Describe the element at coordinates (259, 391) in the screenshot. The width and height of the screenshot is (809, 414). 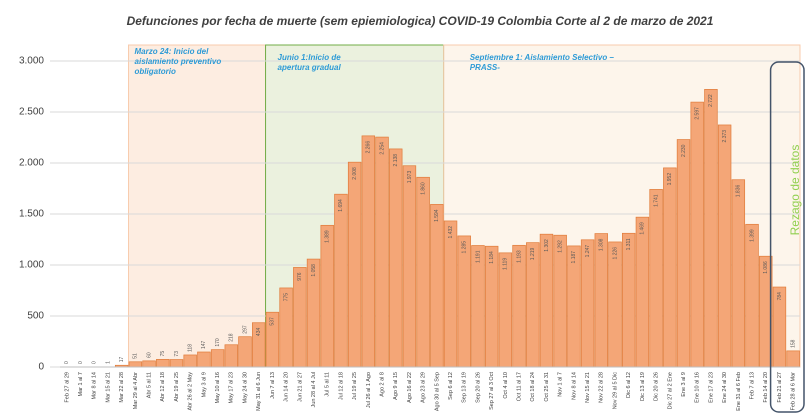
I see `x-tick-label: May 31 al 6 Jun` at that location.